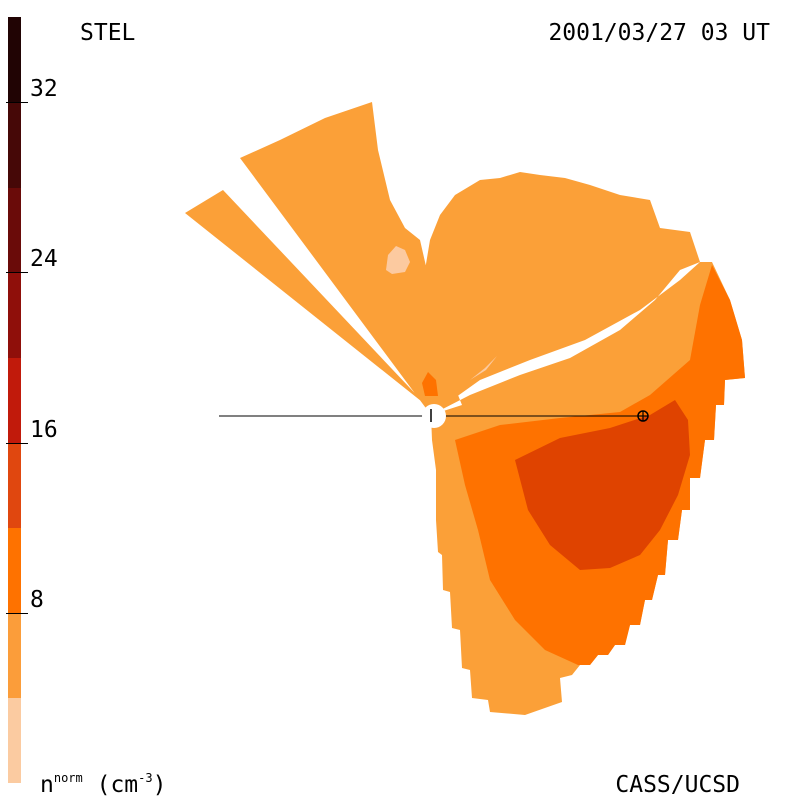 The width and height of the screenshot is (800, 800). I want to click on instrument-label: STEL, so click(108, 33).